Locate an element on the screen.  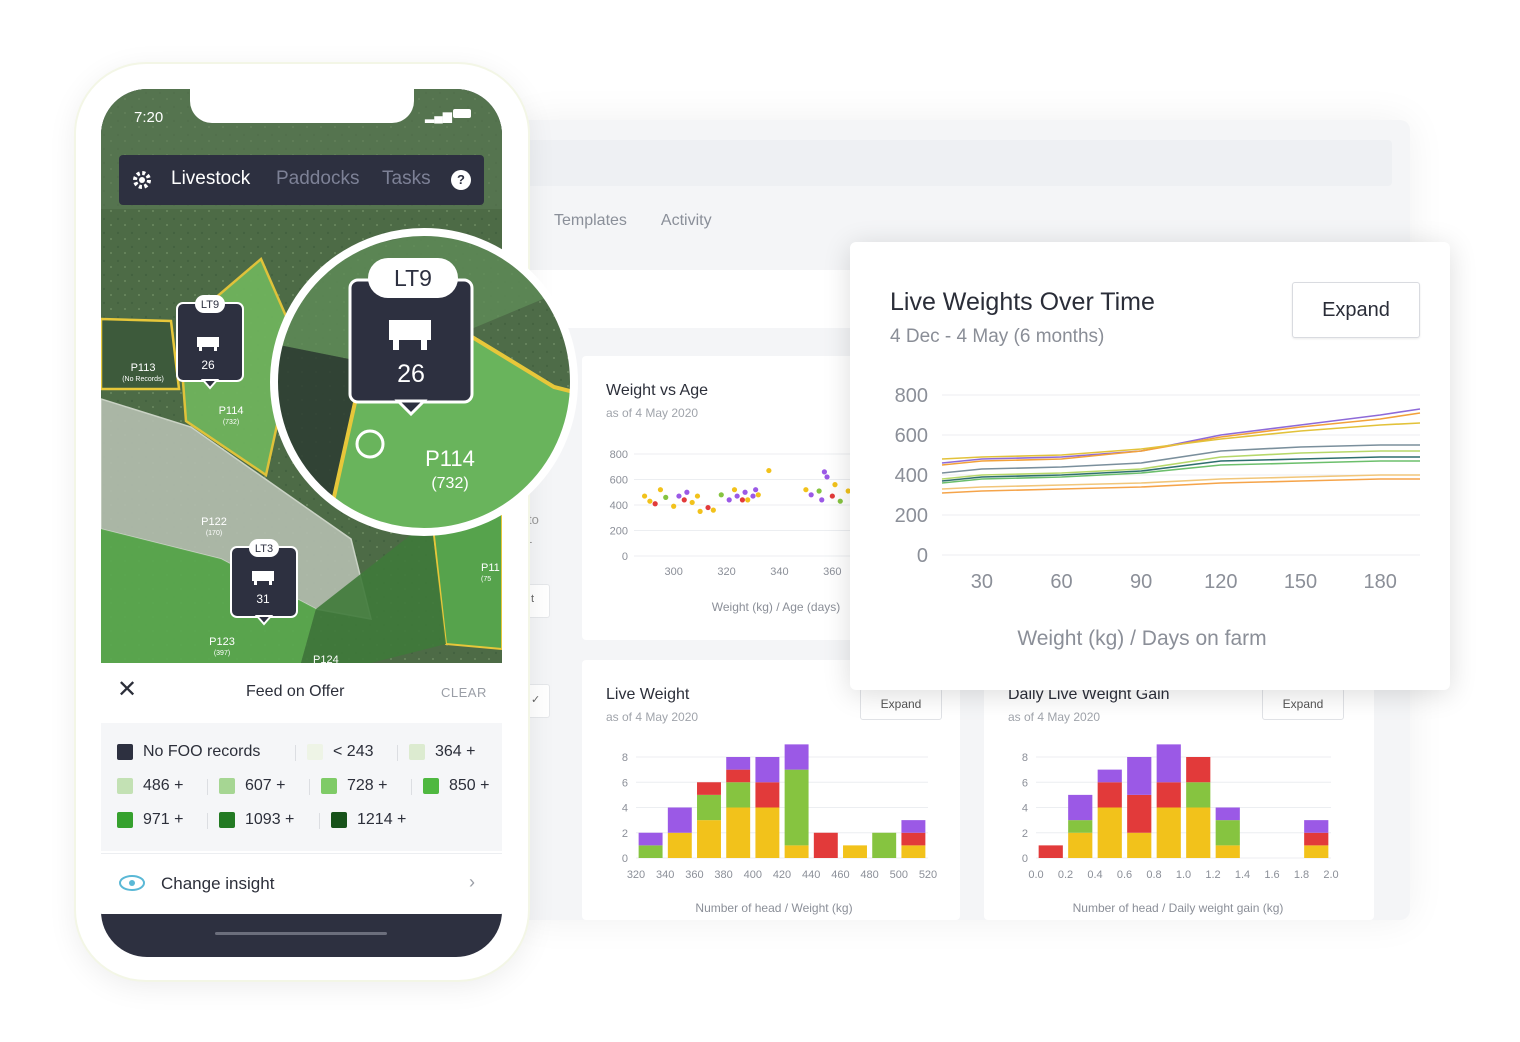
y-tick-label: 4 is located at coordinates (1025, 809).